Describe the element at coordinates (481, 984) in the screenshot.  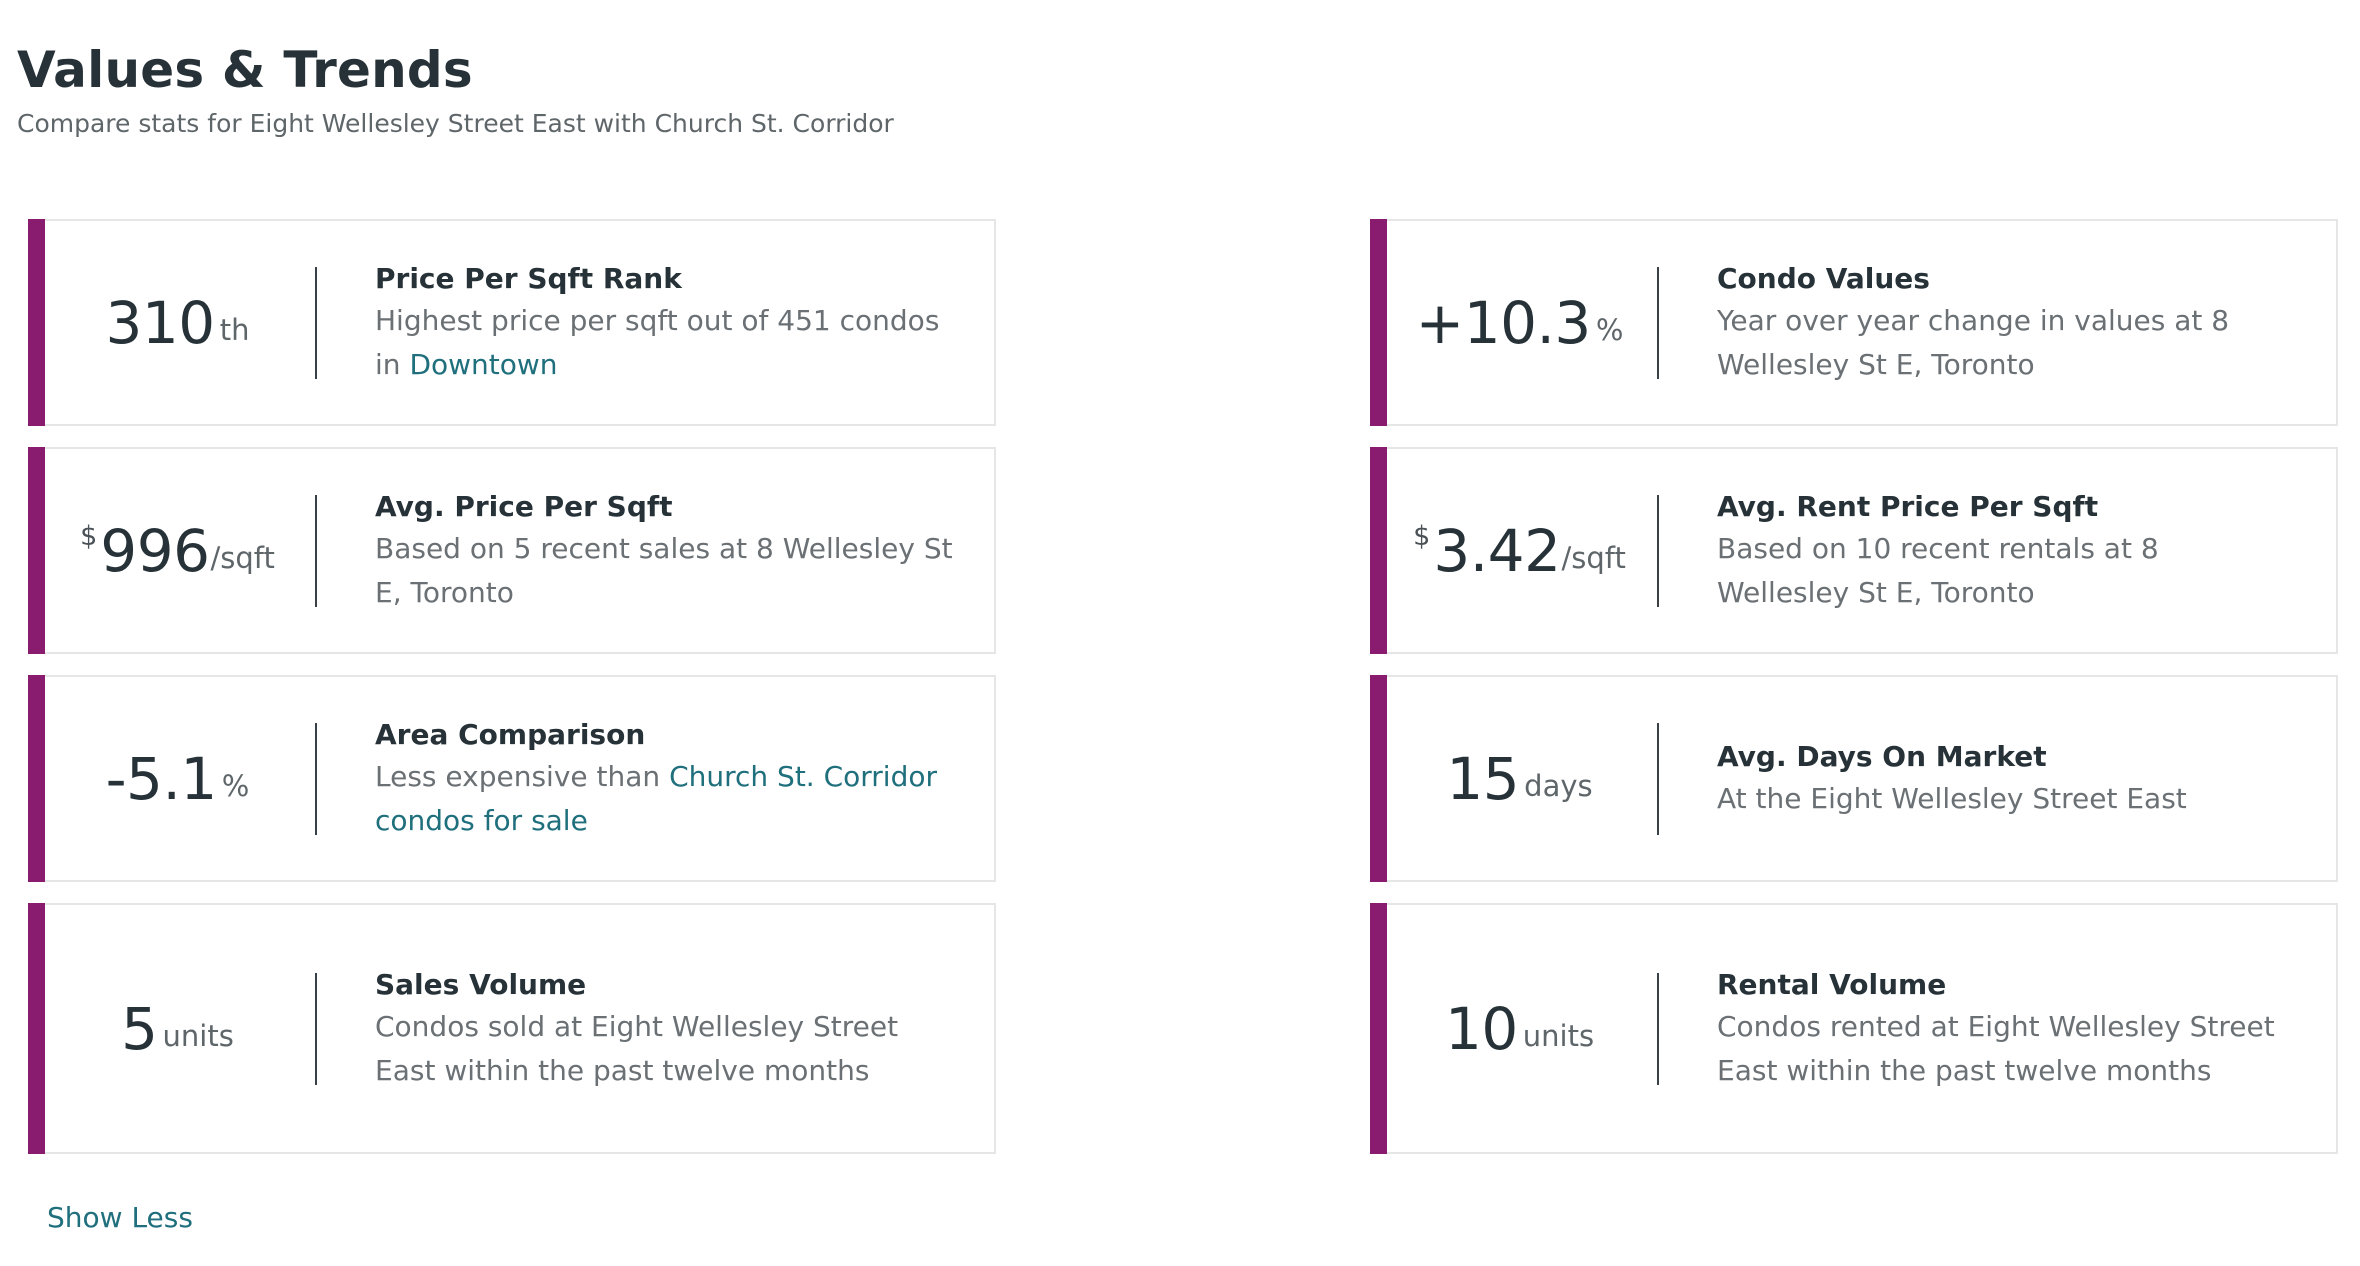
I see `card-title: Sales Volume` at that location.